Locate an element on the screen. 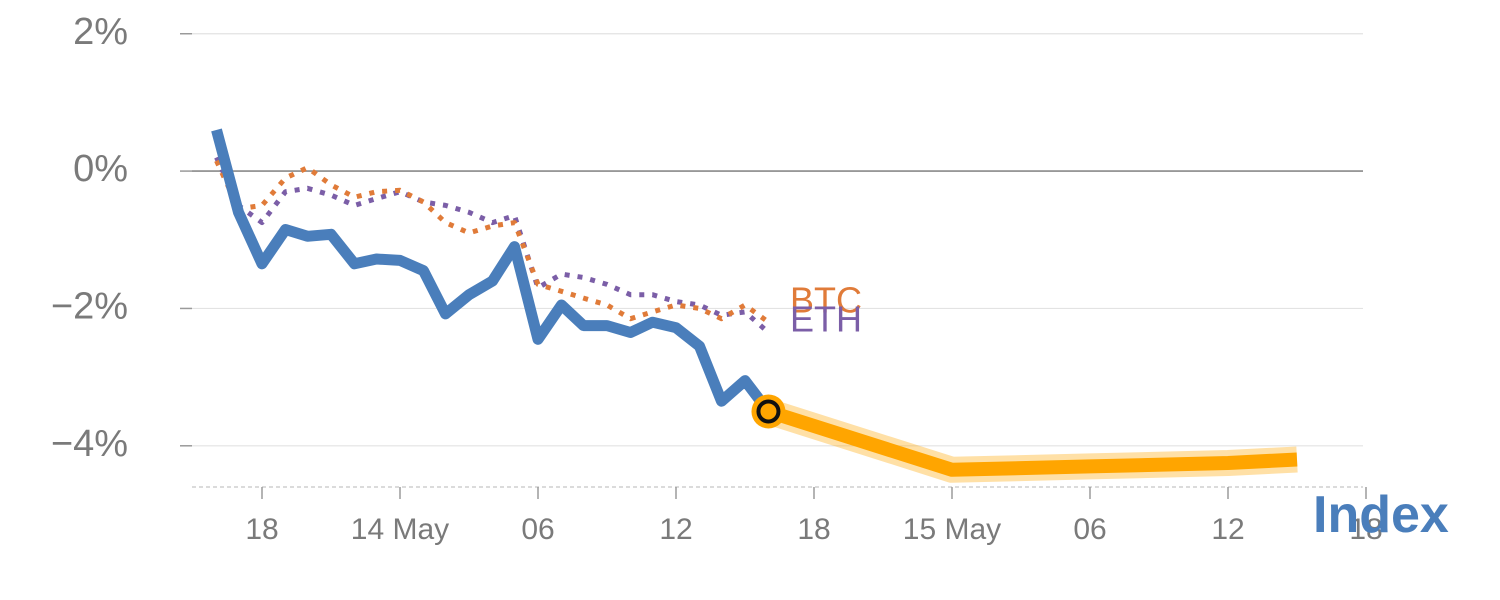 This screenshot has height=600, width=1500. btc-series-label: BTC is located at coordinates (826, 300).